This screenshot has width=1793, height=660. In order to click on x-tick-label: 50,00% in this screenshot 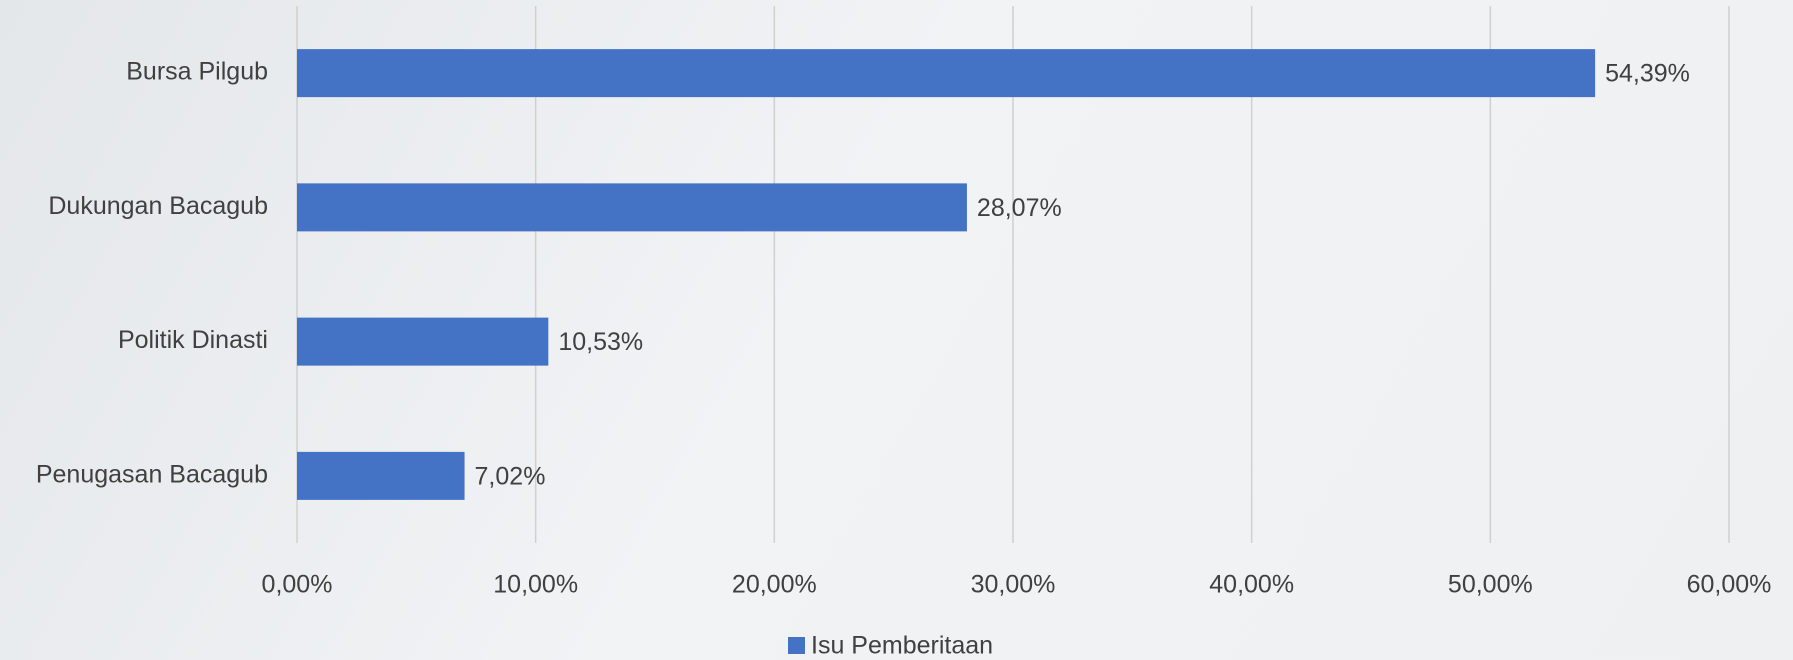, I will do `click(1490, 585)`.